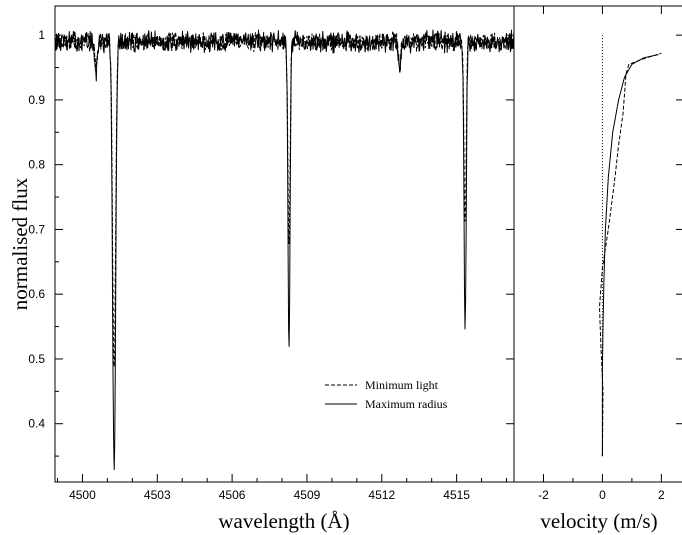 The image size is (682, 535). I want to click on spectrum-x-axis-title: wavelength (Å), so click(283, 521).